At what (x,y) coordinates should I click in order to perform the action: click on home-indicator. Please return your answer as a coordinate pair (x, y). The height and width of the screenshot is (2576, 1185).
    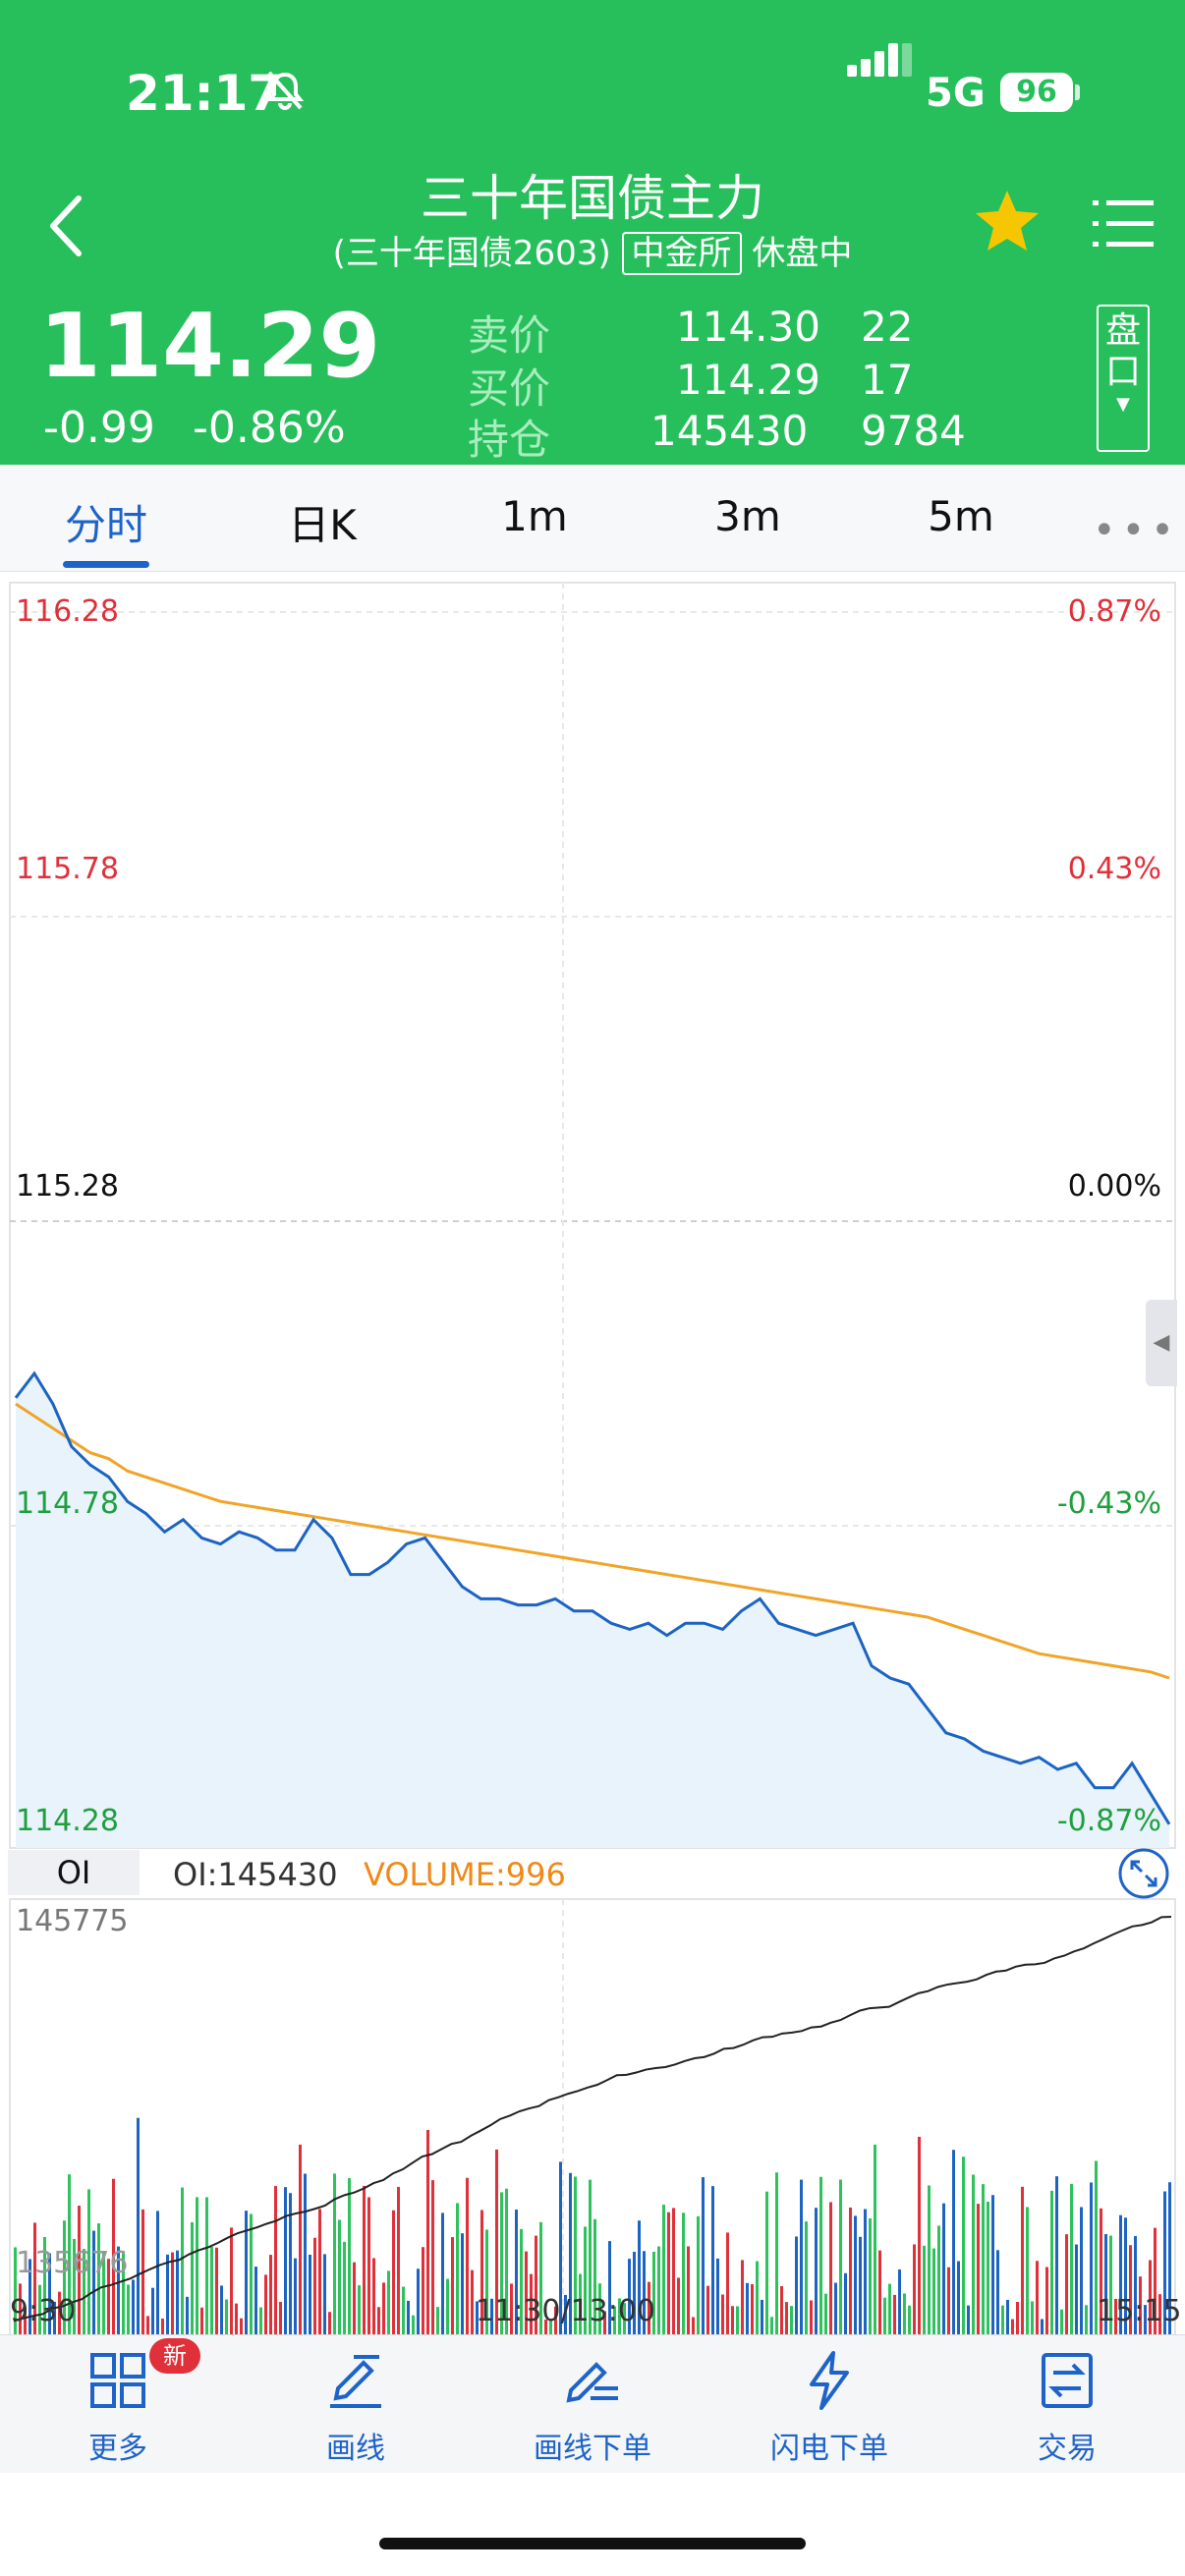
    Looking at the image, I should click on (592, 2543).